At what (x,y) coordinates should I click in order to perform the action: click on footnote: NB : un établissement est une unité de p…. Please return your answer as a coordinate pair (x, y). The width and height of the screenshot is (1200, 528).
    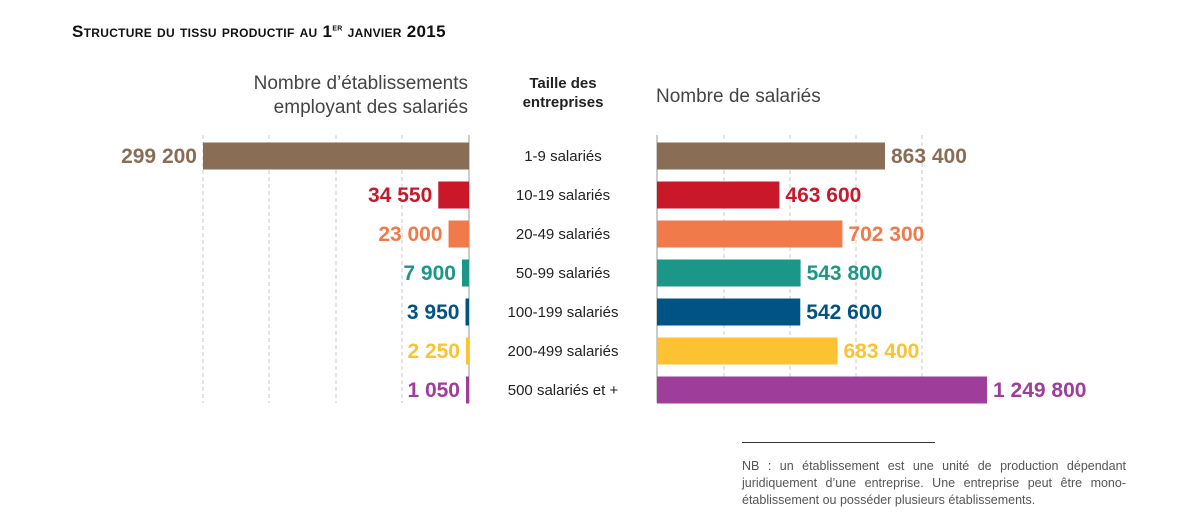
    Looking at the image, I should click on (934, 483).